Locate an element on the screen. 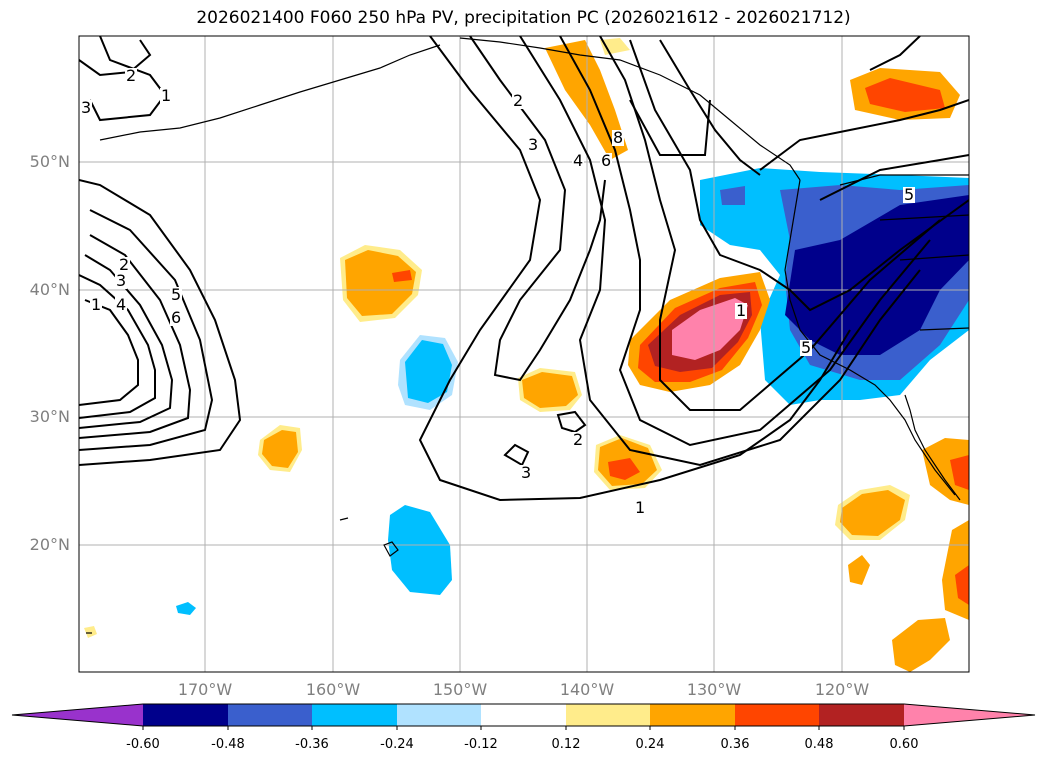  lon-label-120w: 120°W is located at coordinates (842, 689).